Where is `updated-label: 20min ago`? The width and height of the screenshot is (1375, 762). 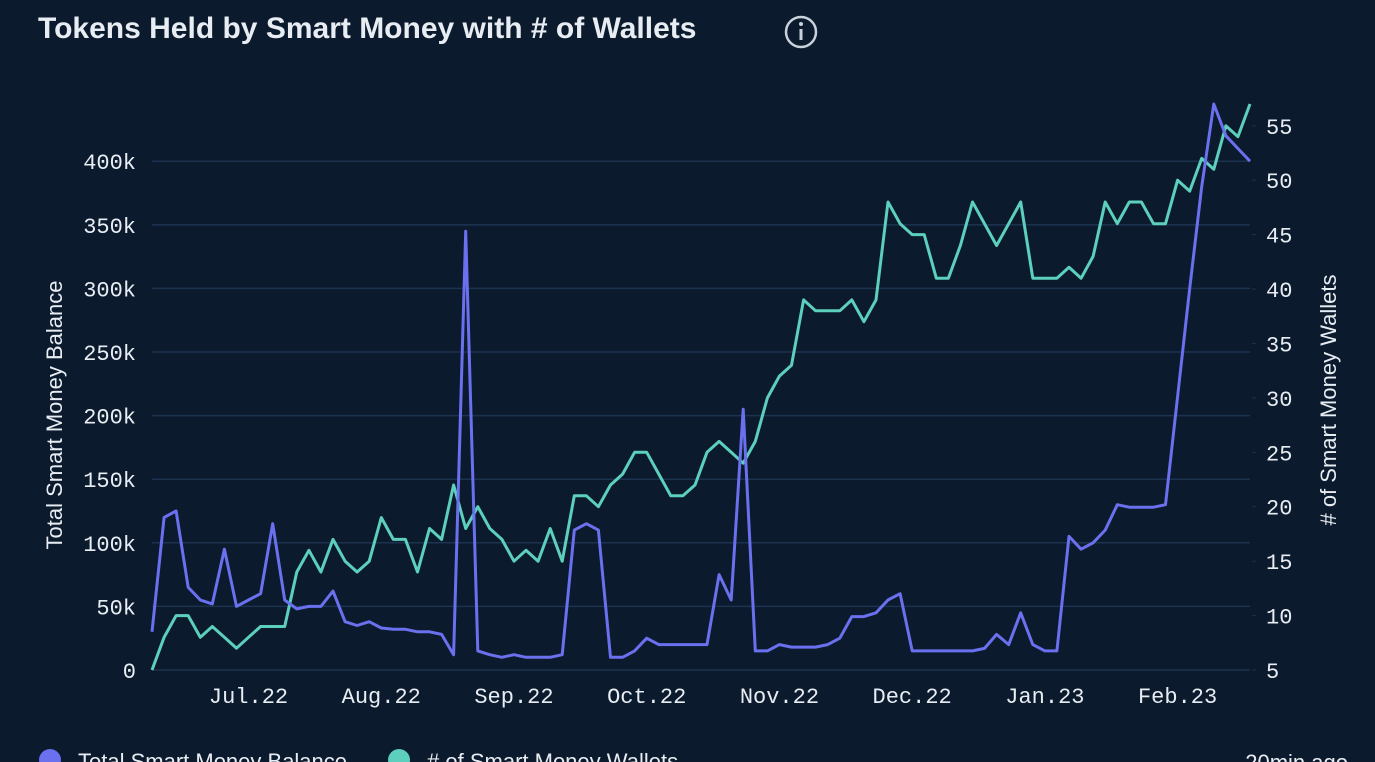
updated-label: 20min ago is located at coordinates (1296, 756).